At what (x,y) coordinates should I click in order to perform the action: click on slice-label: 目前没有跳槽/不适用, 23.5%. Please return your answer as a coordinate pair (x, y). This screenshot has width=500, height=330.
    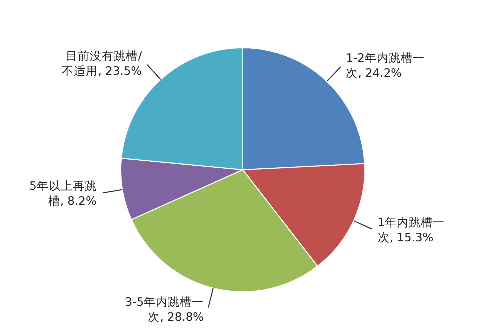
    Looking at the image, I should click on (102, 63).